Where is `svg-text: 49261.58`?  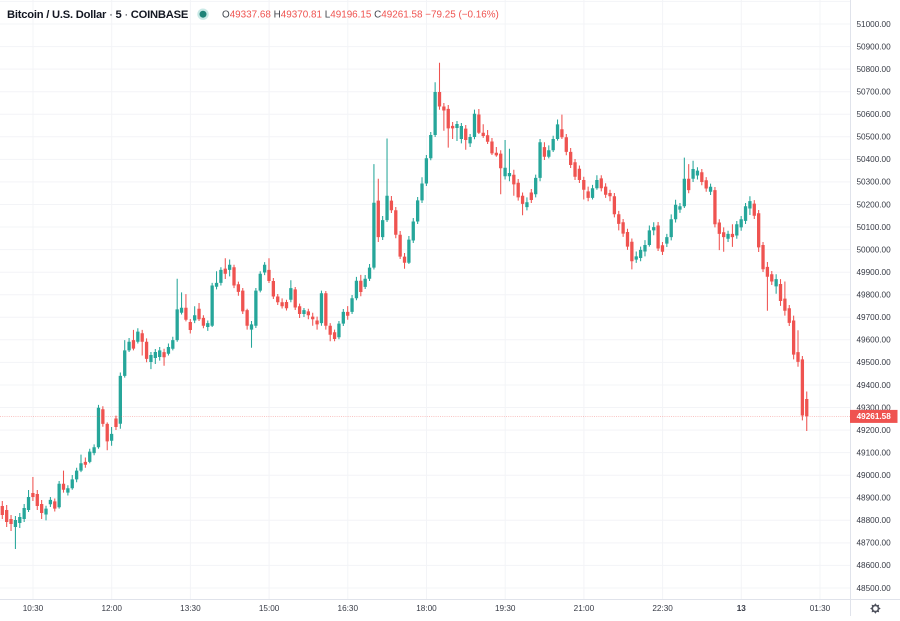
svg-text: 49261.58 is located at coordinates (874, 416).